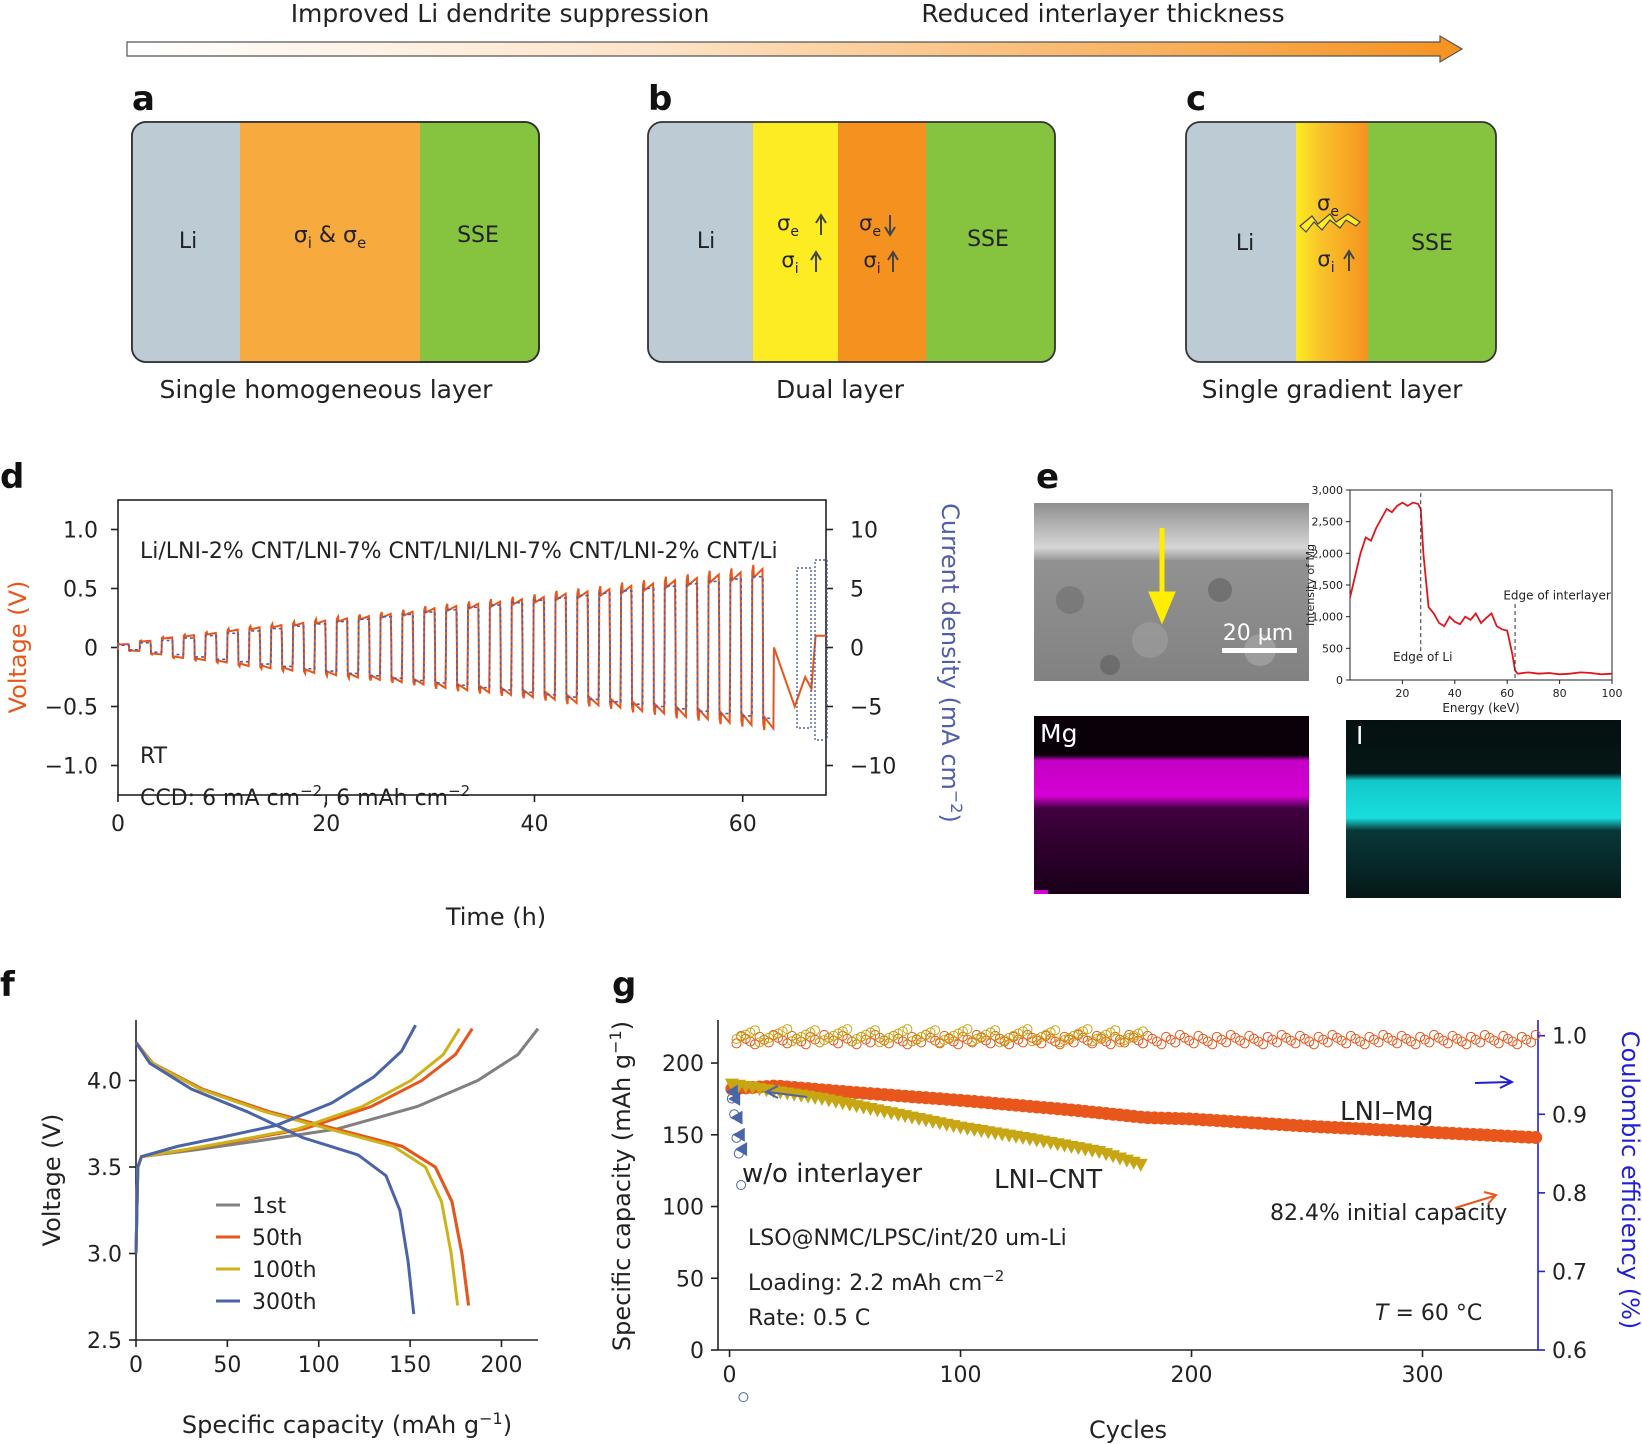  I want to click on chart-g-lnimg-label: LNI–Mg, so click(1387, 1112).